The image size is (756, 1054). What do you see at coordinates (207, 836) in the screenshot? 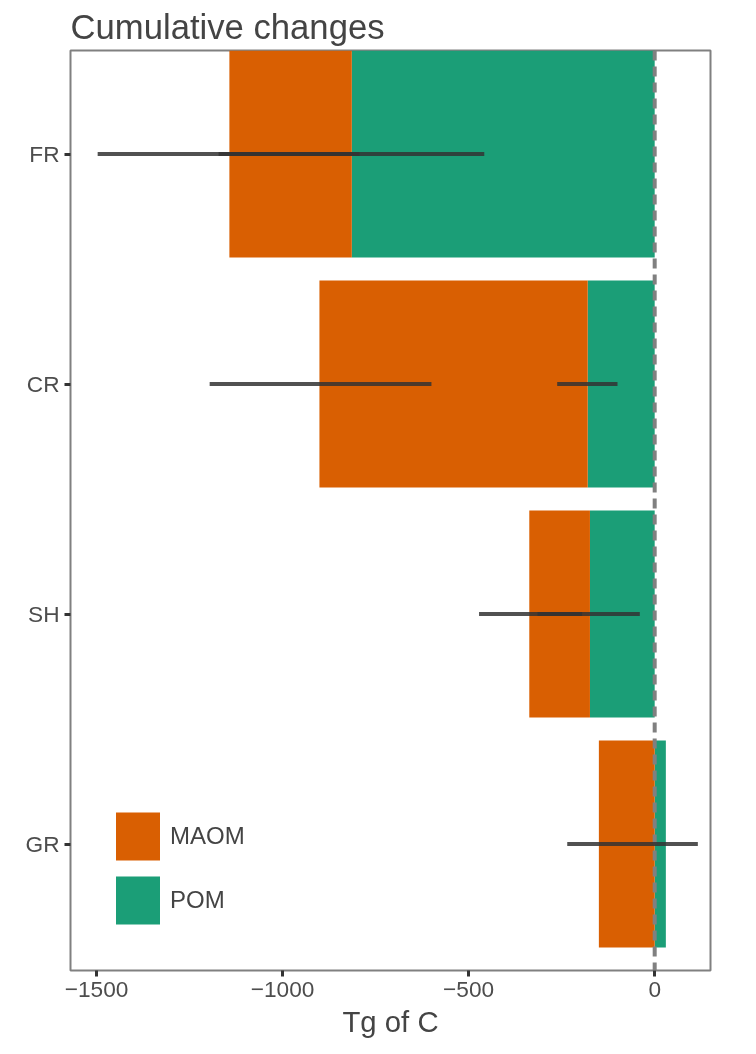
I see `legend-label: MAOM` at bounding box center [207, 836].